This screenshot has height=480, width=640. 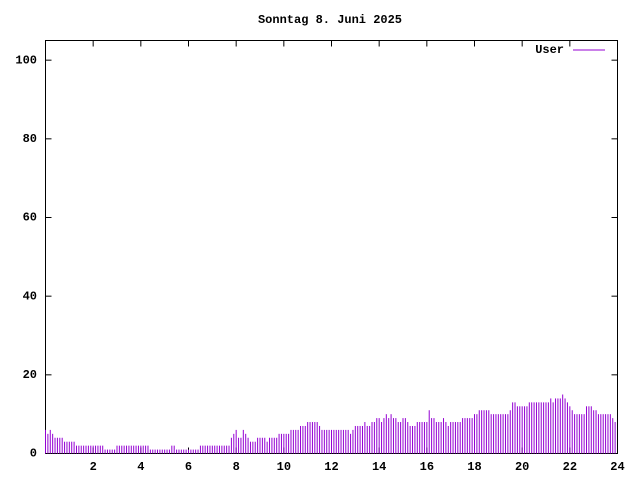 I want to click on y-tick-label: 40, so click(x=30, y=296).